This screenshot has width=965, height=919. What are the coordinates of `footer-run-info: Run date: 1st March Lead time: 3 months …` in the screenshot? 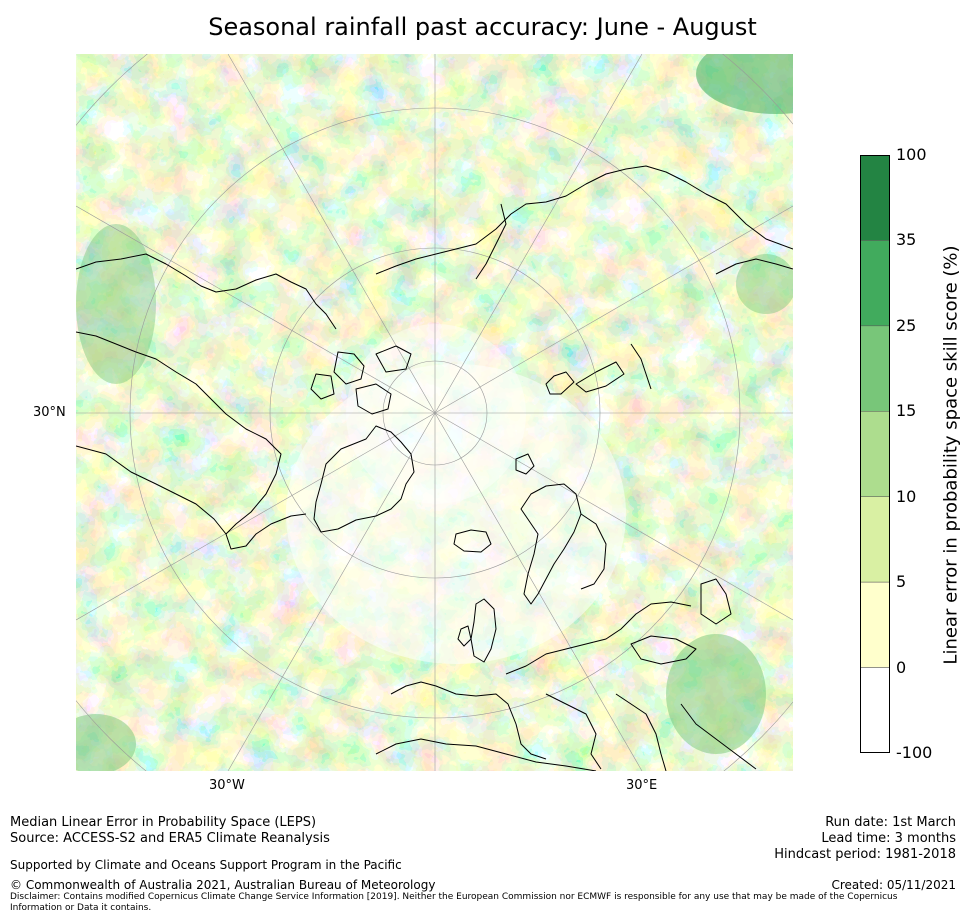 It's located at (865, 839).